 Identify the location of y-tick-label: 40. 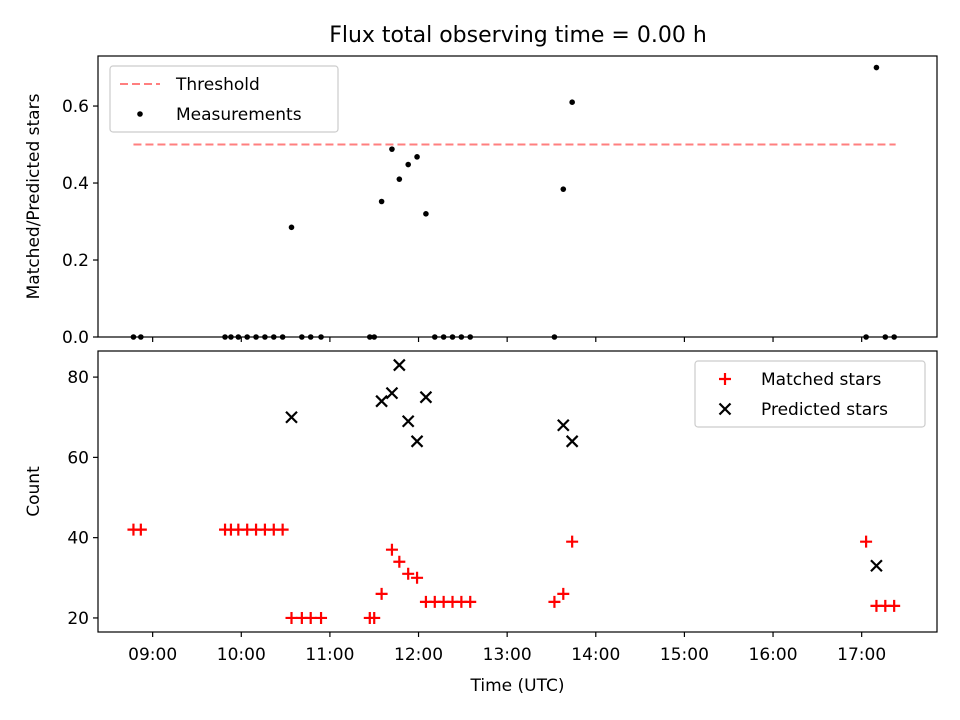
(78, 539).